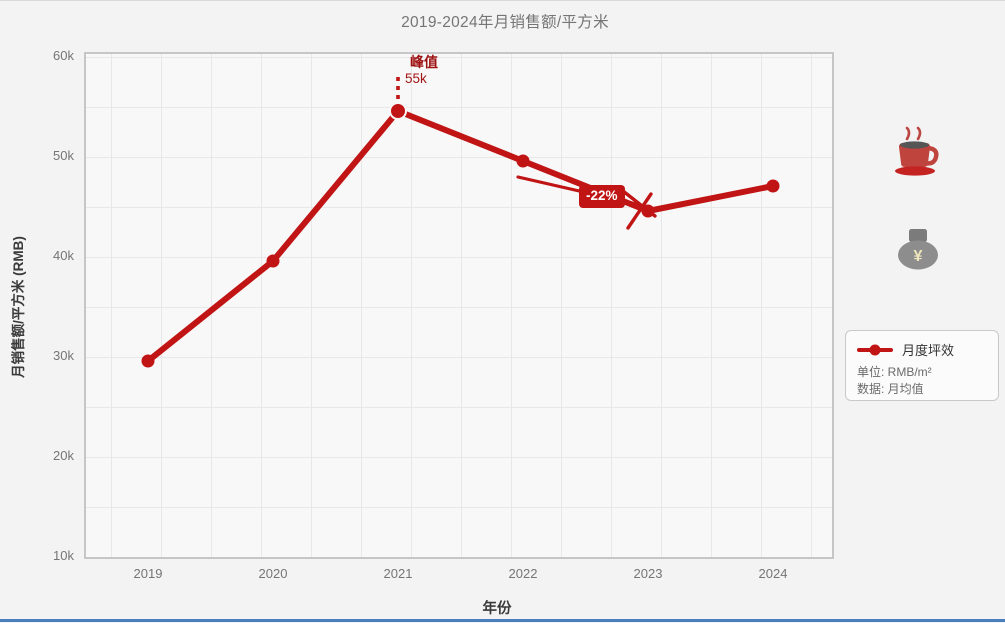  What do you see at coordinates (63, 355) in the screenshot?
I see `y-tick-label: 30k` at bounding box center [63, 355].